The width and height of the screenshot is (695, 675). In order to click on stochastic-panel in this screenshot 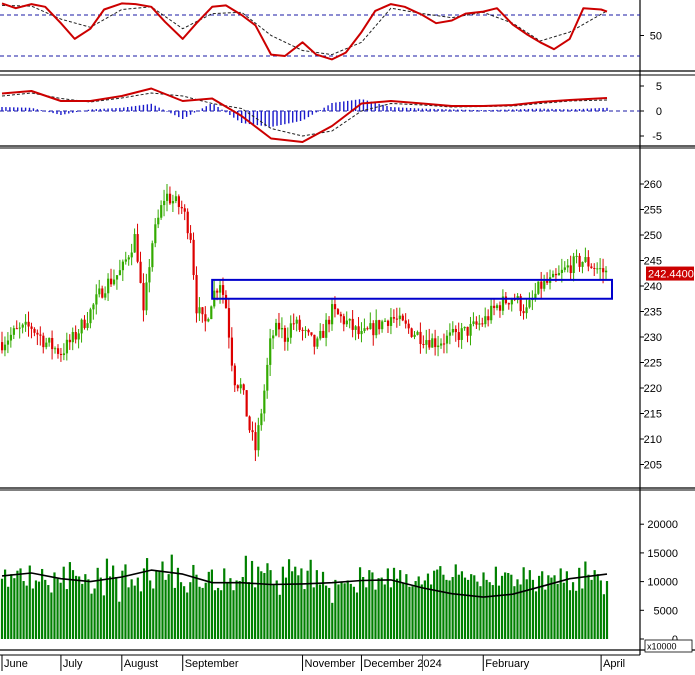, I will do `click(320, 31)`.